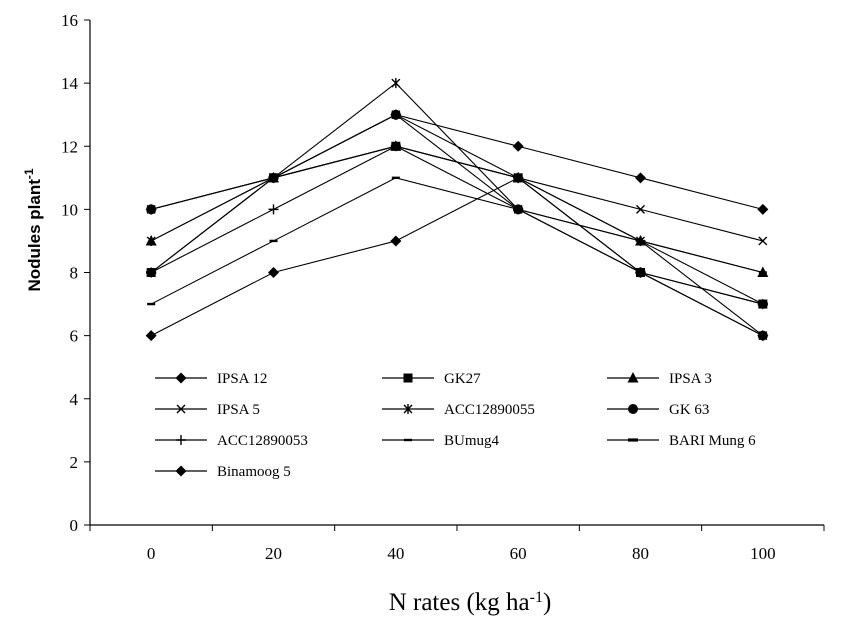 Image resolution: width=845 pixels, height=621 pixels. Describe the element at coordinates (470, 603) in the screenshot. I see `x-axis-label: N rates (kg ha-1)` at that location.